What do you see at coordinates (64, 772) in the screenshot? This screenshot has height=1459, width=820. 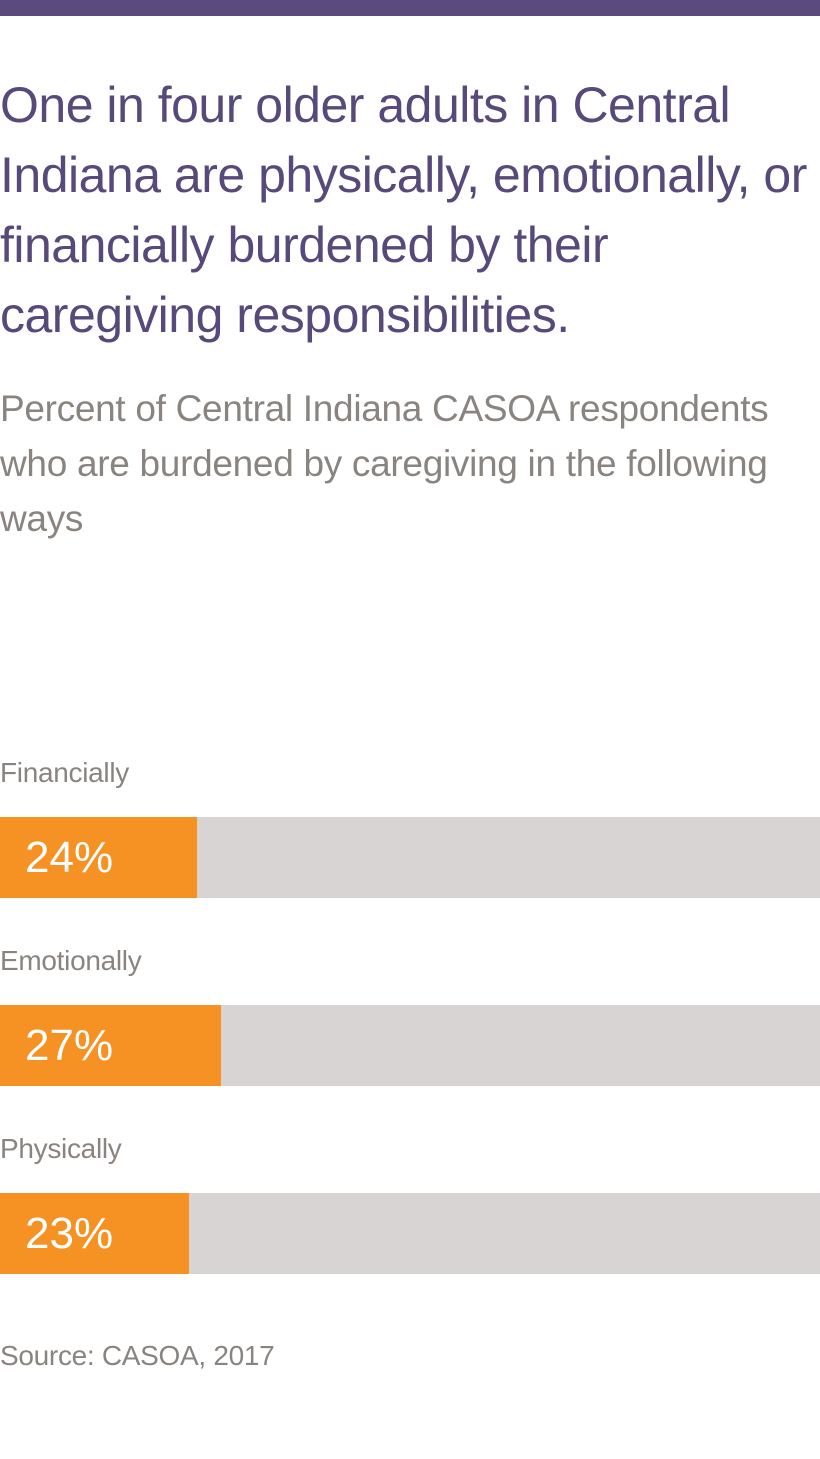 I see `category-label: Financially` at bounding box center [64, 772].